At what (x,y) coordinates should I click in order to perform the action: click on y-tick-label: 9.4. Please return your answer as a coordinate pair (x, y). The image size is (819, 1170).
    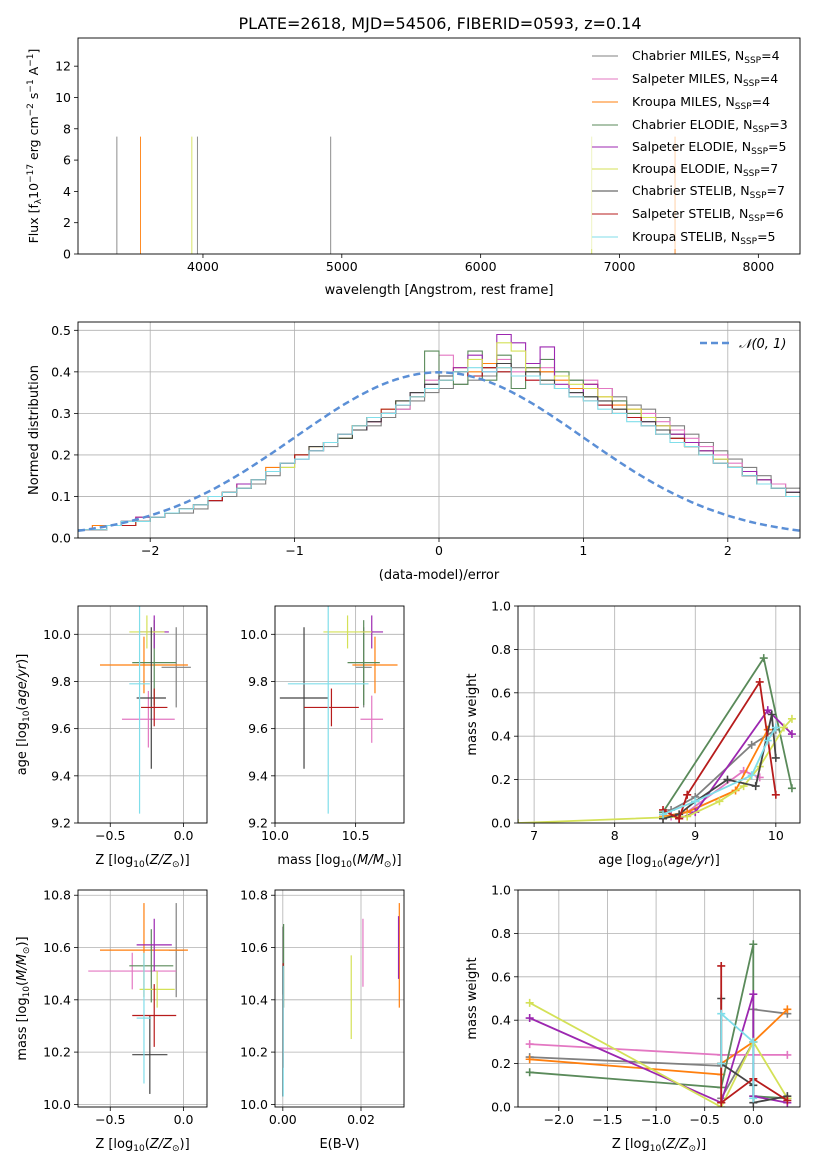
    Looking at the image, I should click on (258, 775).